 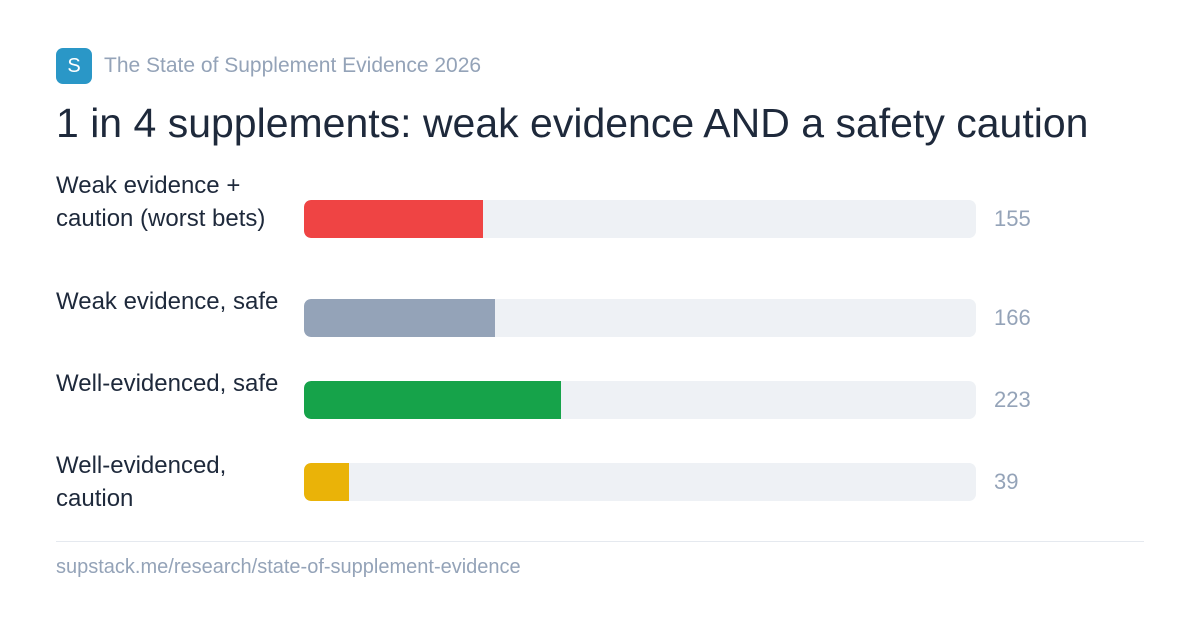 What do you see at coordinates (74, 66) in the screenshot?
I see `logo-badge: S` at bounding box center [74, 66].